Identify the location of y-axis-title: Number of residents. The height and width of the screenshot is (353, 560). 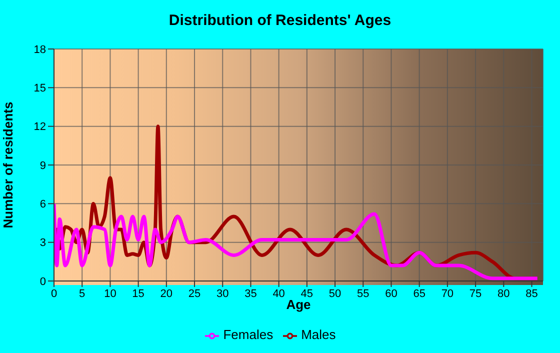
(8, 165).